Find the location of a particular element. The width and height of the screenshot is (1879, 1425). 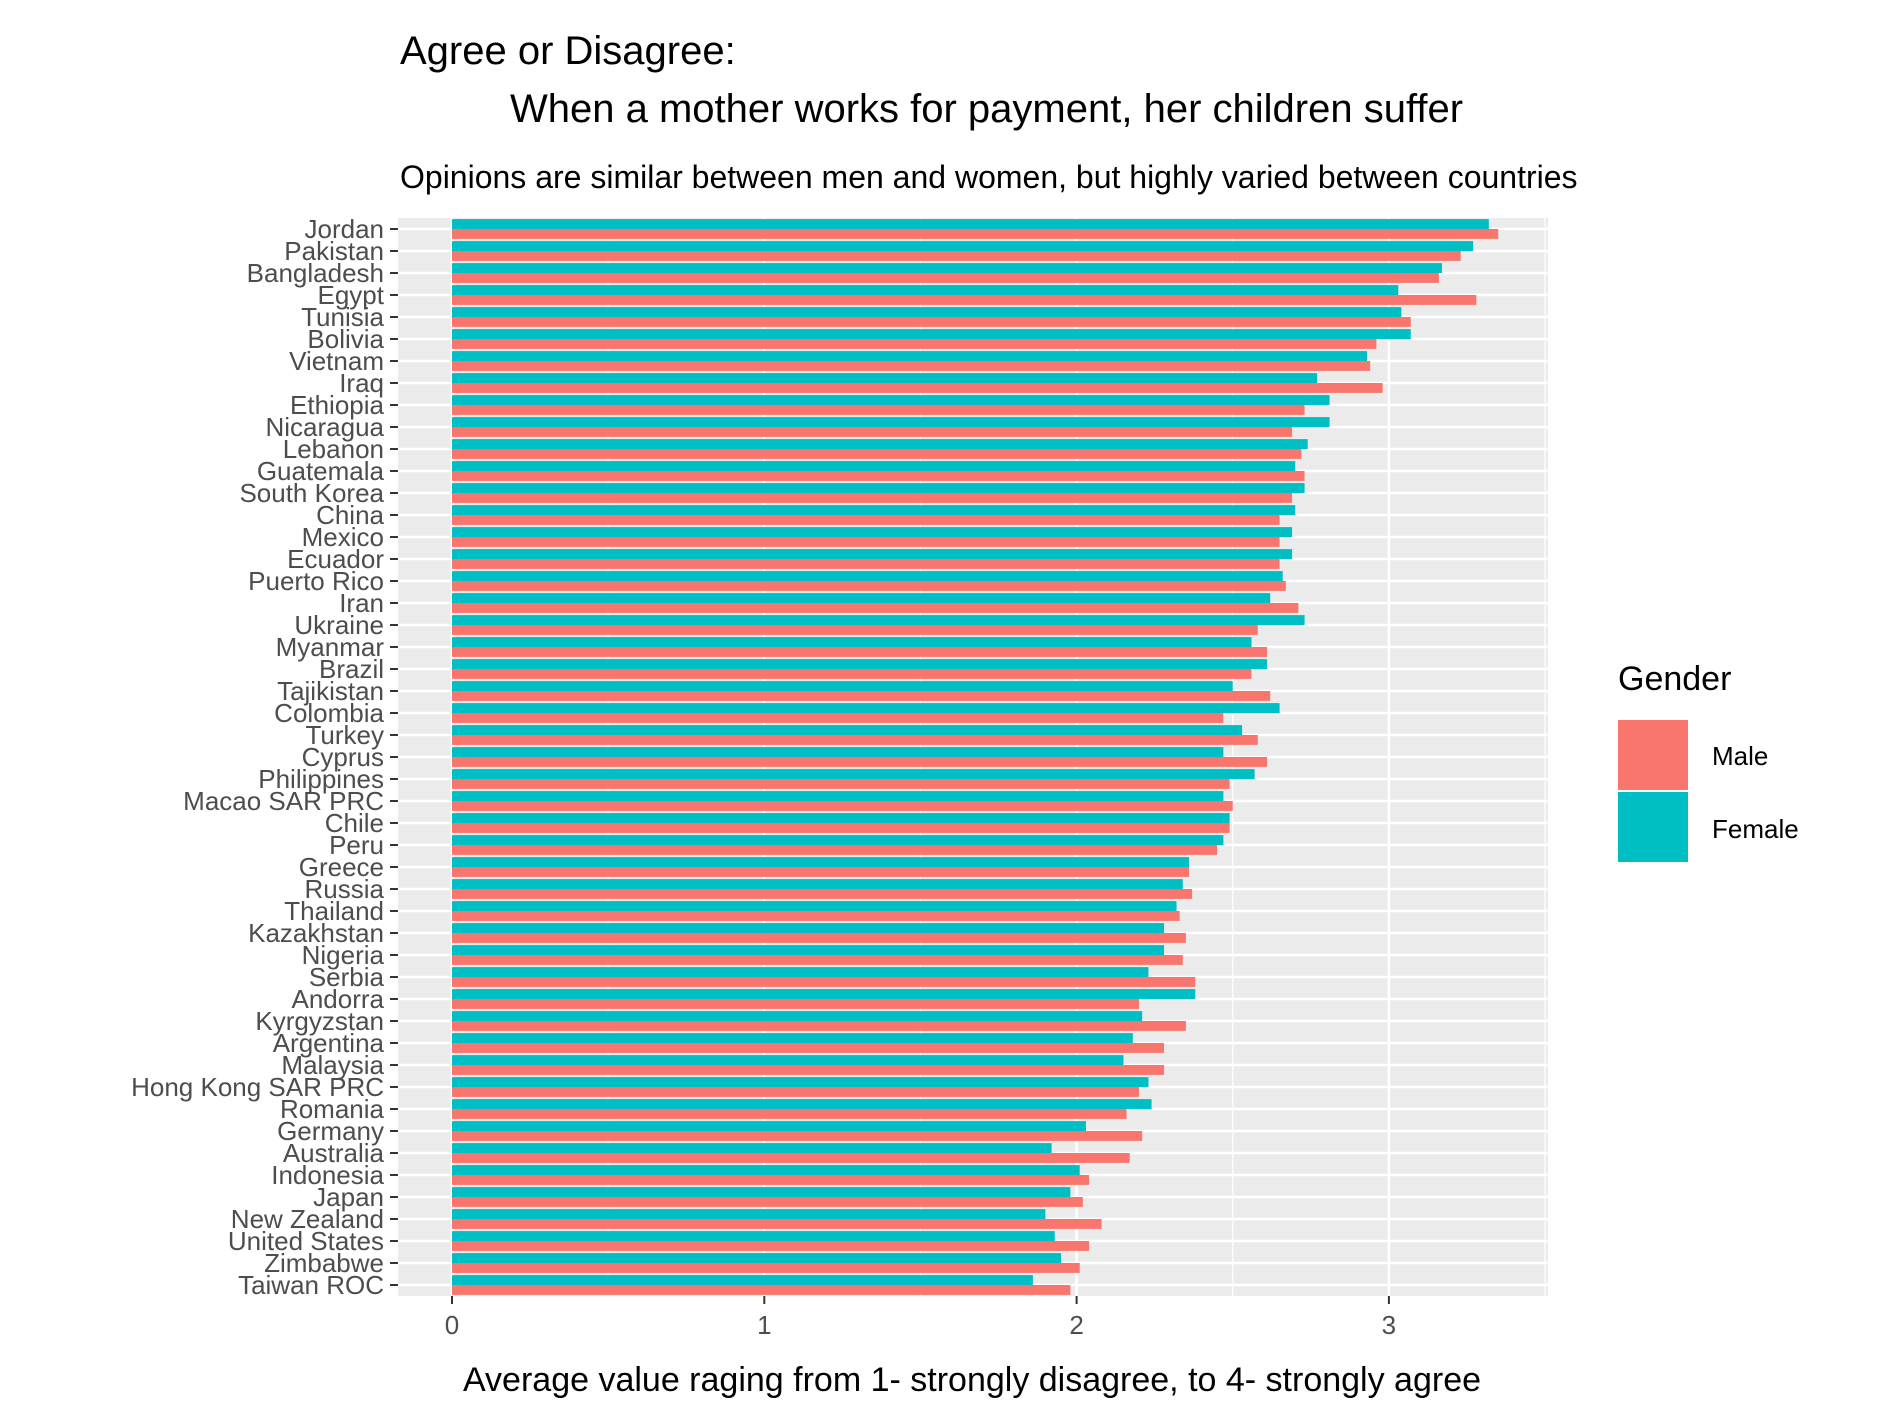

bar-female-indonesia is located at coordinates (766, 1170).